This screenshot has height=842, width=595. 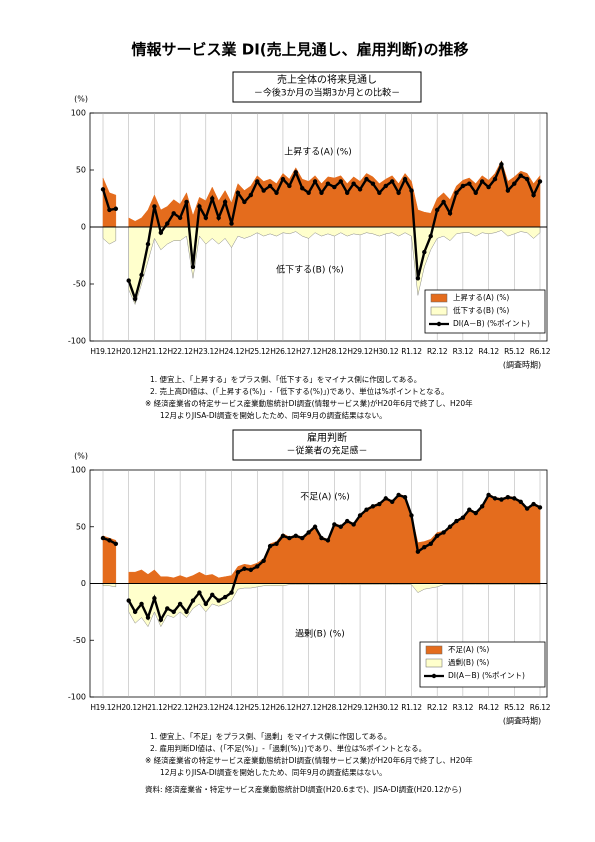 What do you see at coordinates (103, 351) in the screenshot?
I see `x-tick-label: H19.12` at bounding box center [103, 351].